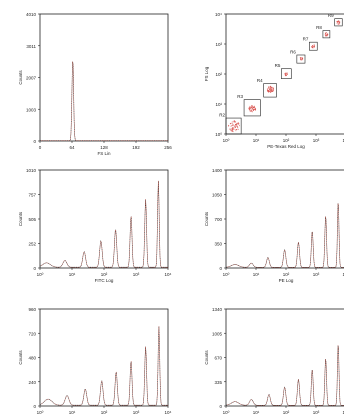 Image resolution: width=344 pixels, height=416 pixels. What do you see at coordinates (226, 140) in the screenshot?
I see `x-tick-label: 10⁰` at bounding box center [226, 140].